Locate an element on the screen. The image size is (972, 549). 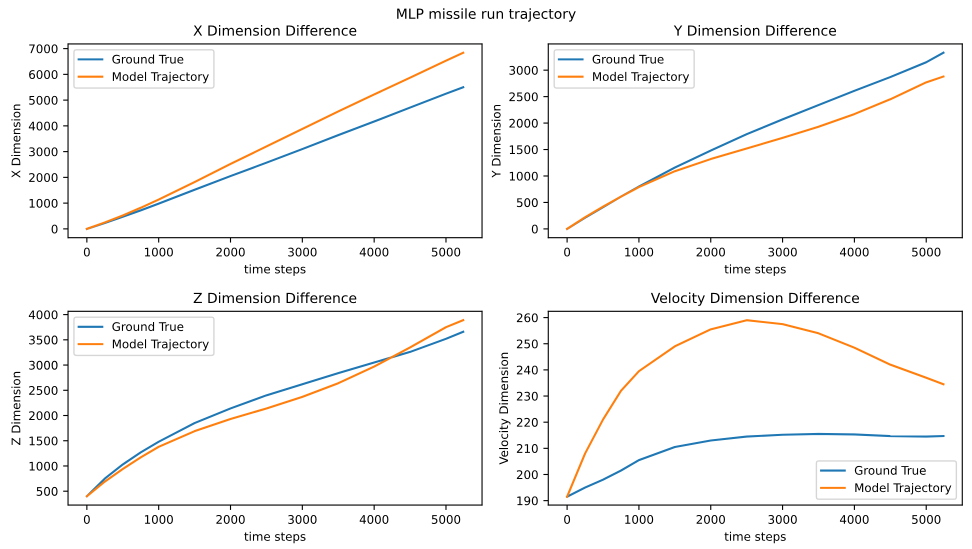
text: MLP missile run trajectory is located at coordinates (486, 15).